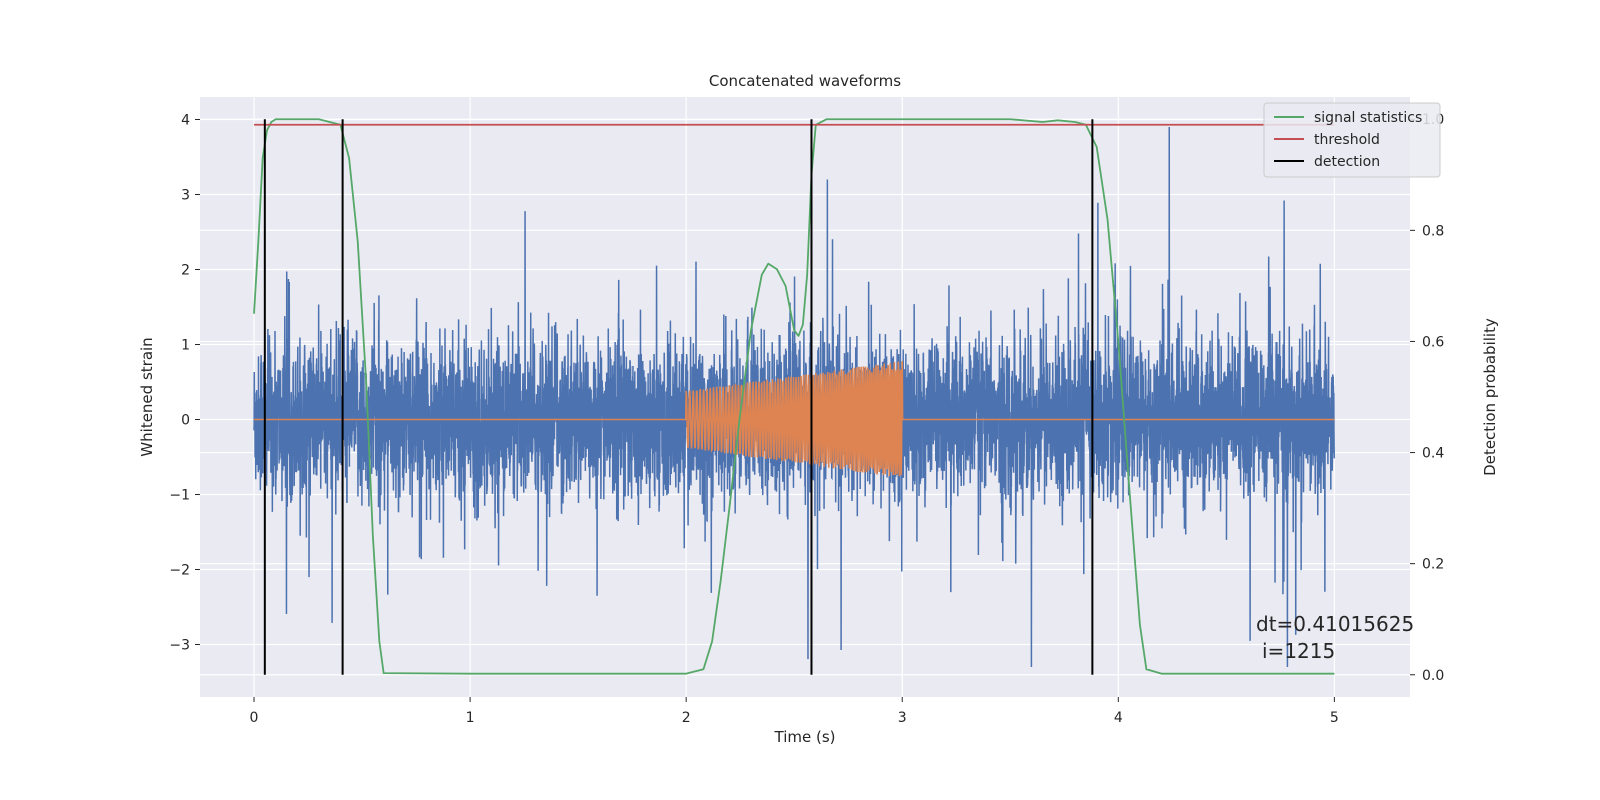 The image size is (1600, 800). Describe the element at coordinates (1433, 342) in the screenshot. I see `right-y-tick-label: 0.6` at that location.